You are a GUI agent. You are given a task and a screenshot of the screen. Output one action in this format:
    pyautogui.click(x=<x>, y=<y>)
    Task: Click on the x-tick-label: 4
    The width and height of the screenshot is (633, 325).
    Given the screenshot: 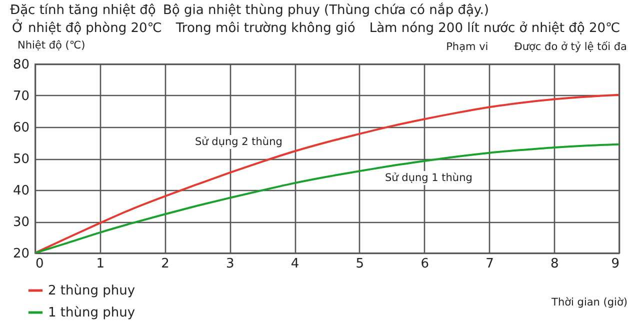 What is the action you would take?
    pyautogui.click(x=295, y=264)
    